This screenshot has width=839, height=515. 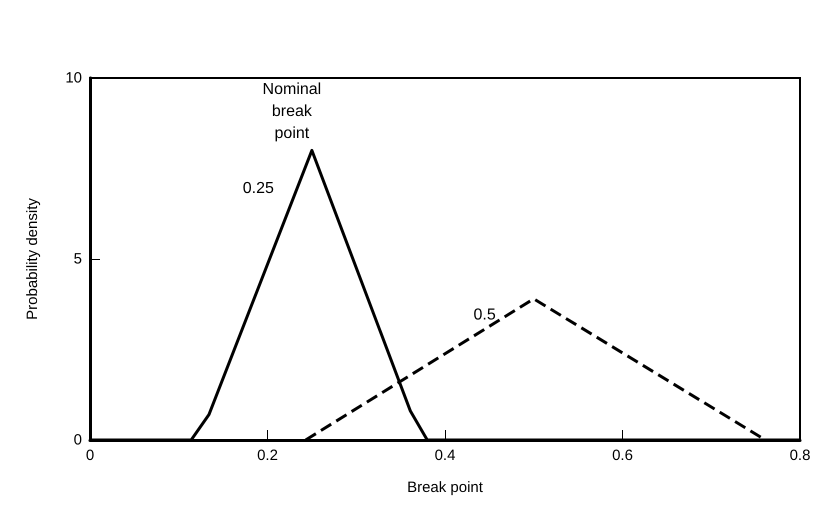 I want to click on series-label: 0.25, so click(x=258, y=188).